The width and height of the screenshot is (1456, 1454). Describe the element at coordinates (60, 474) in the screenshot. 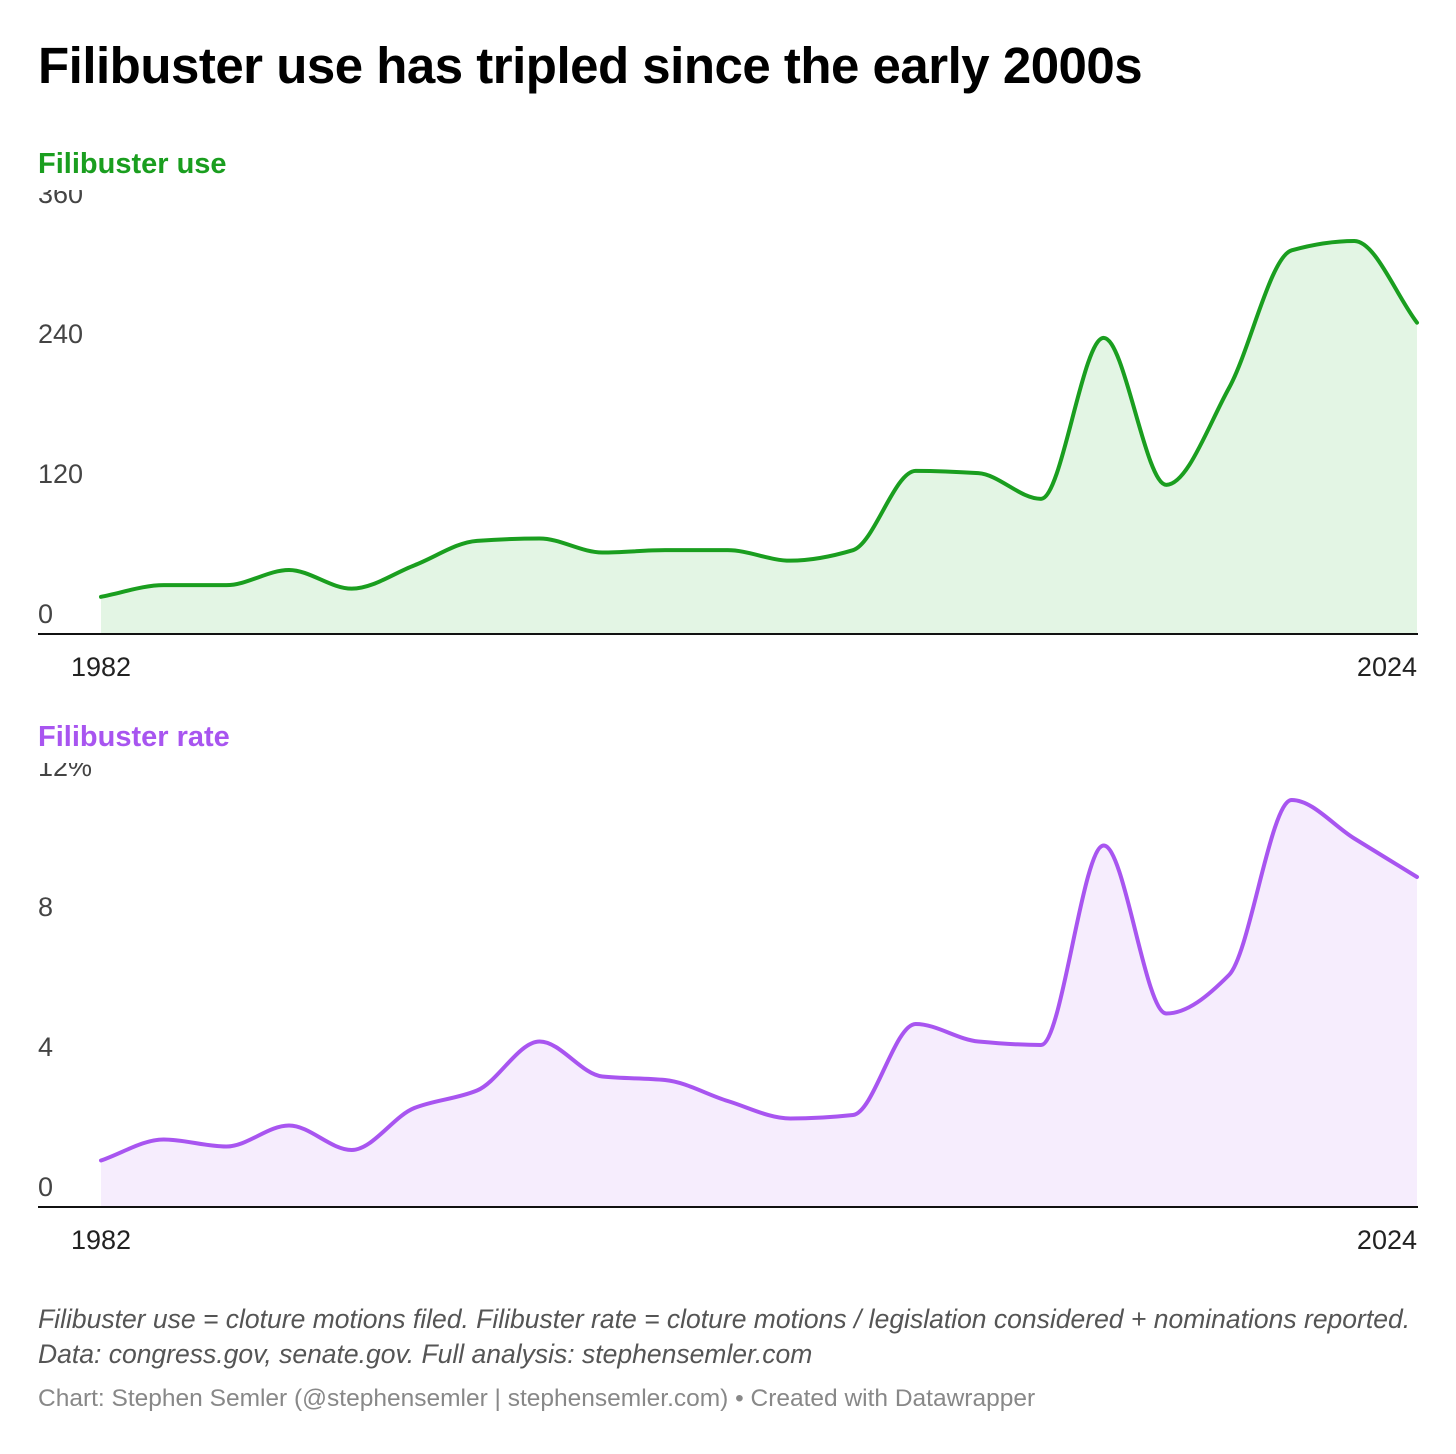

I see `y-tick-label: 120` at that location.